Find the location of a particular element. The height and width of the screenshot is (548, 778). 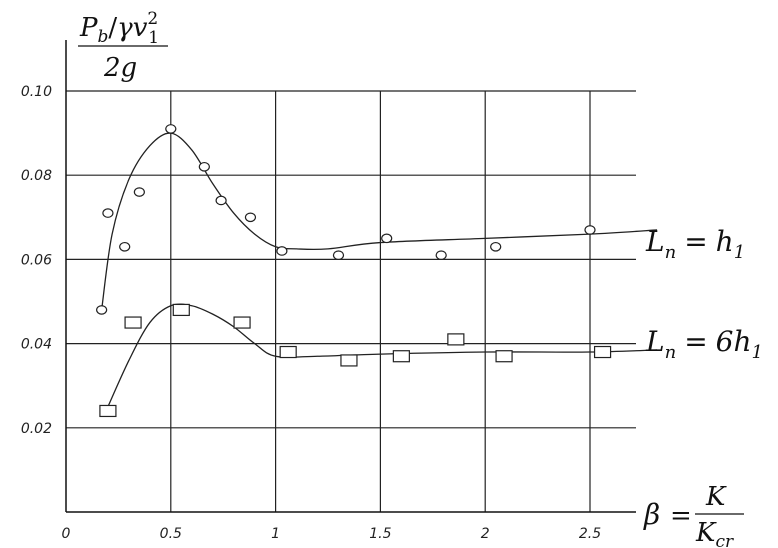

ylabel-p-sub: b is located at coordinates (103, 37).